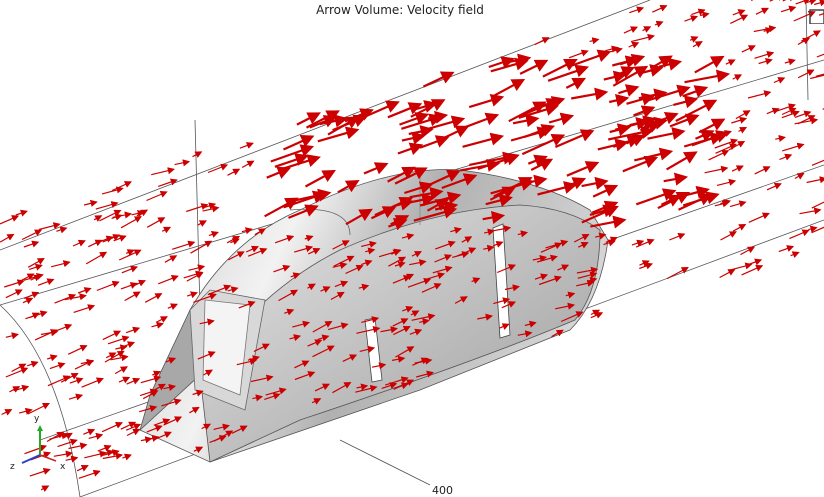 The image size is (824, 497). Describe the element at coordinates (37, 419) in the screenshot. I see `axis-y-label: y` at that location.